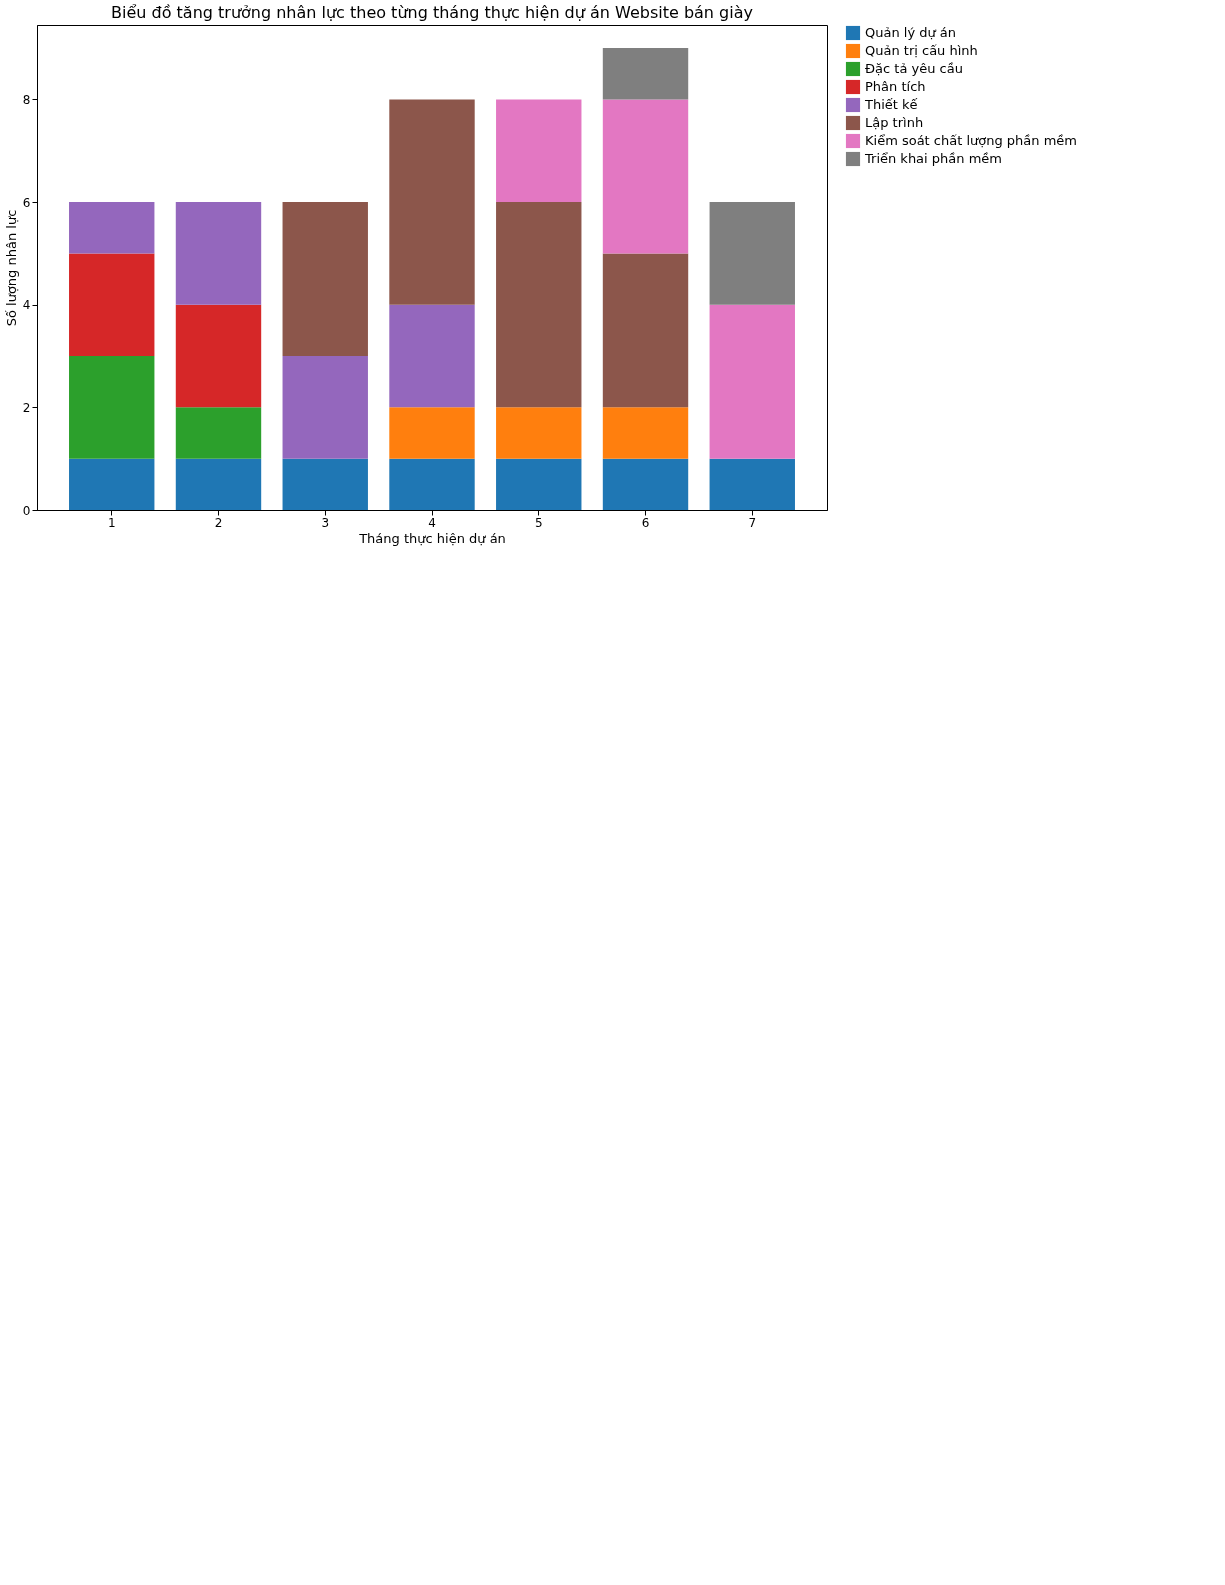 This screenshot has height=1585, width=1225. I want to click on y-tick-label: 6, so click(26, 202).